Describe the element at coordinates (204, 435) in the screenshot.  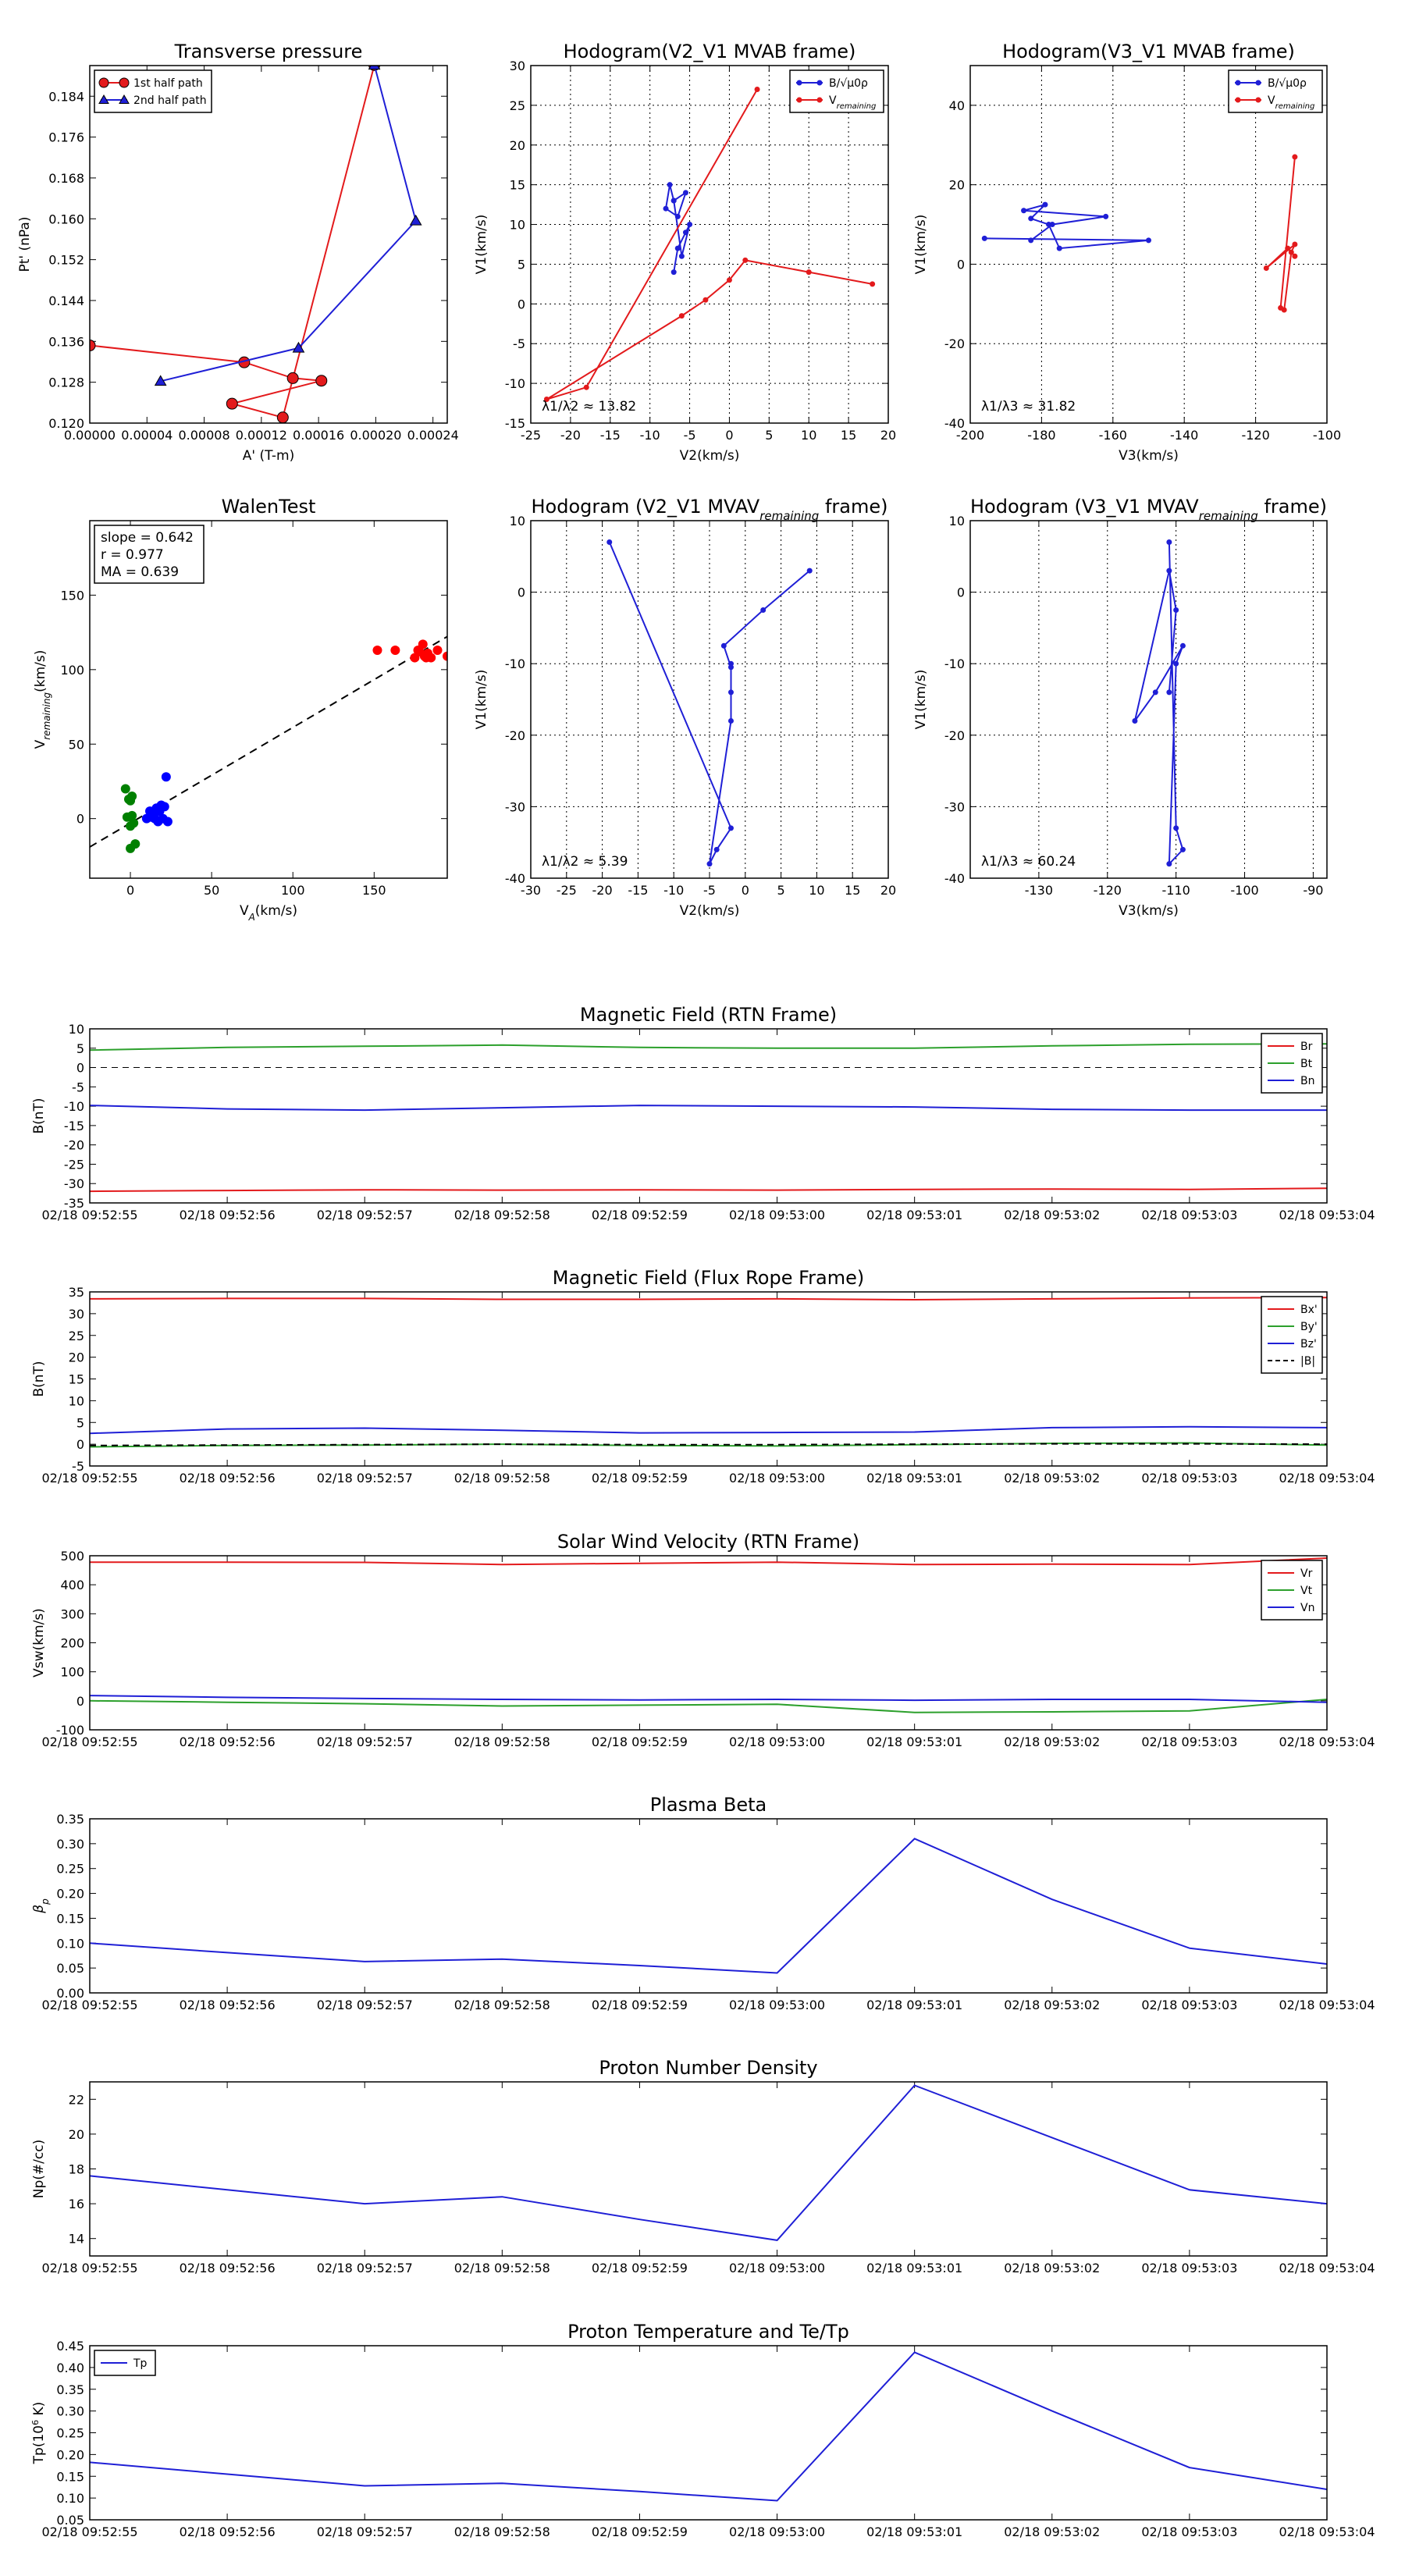
I see `x-tick-label: 0.00008` at that location.